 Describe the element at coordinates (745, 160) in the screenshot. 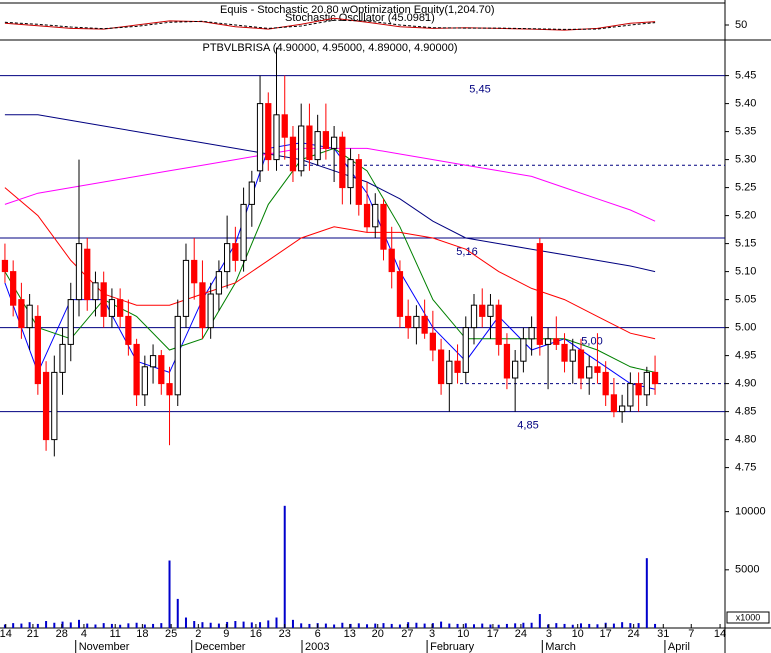

I see `y-tick-label: 5.30` at that location.